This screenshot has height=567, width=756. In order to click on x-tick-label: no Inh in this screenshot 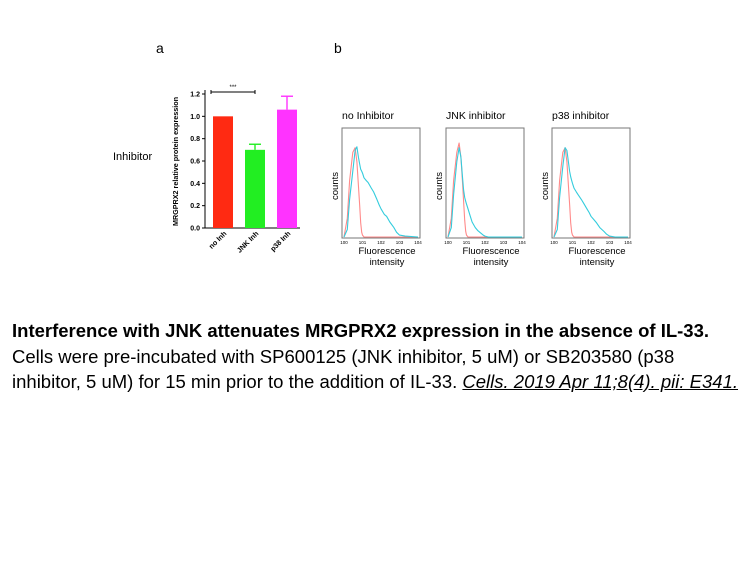, I will do `click(218, 240)`.